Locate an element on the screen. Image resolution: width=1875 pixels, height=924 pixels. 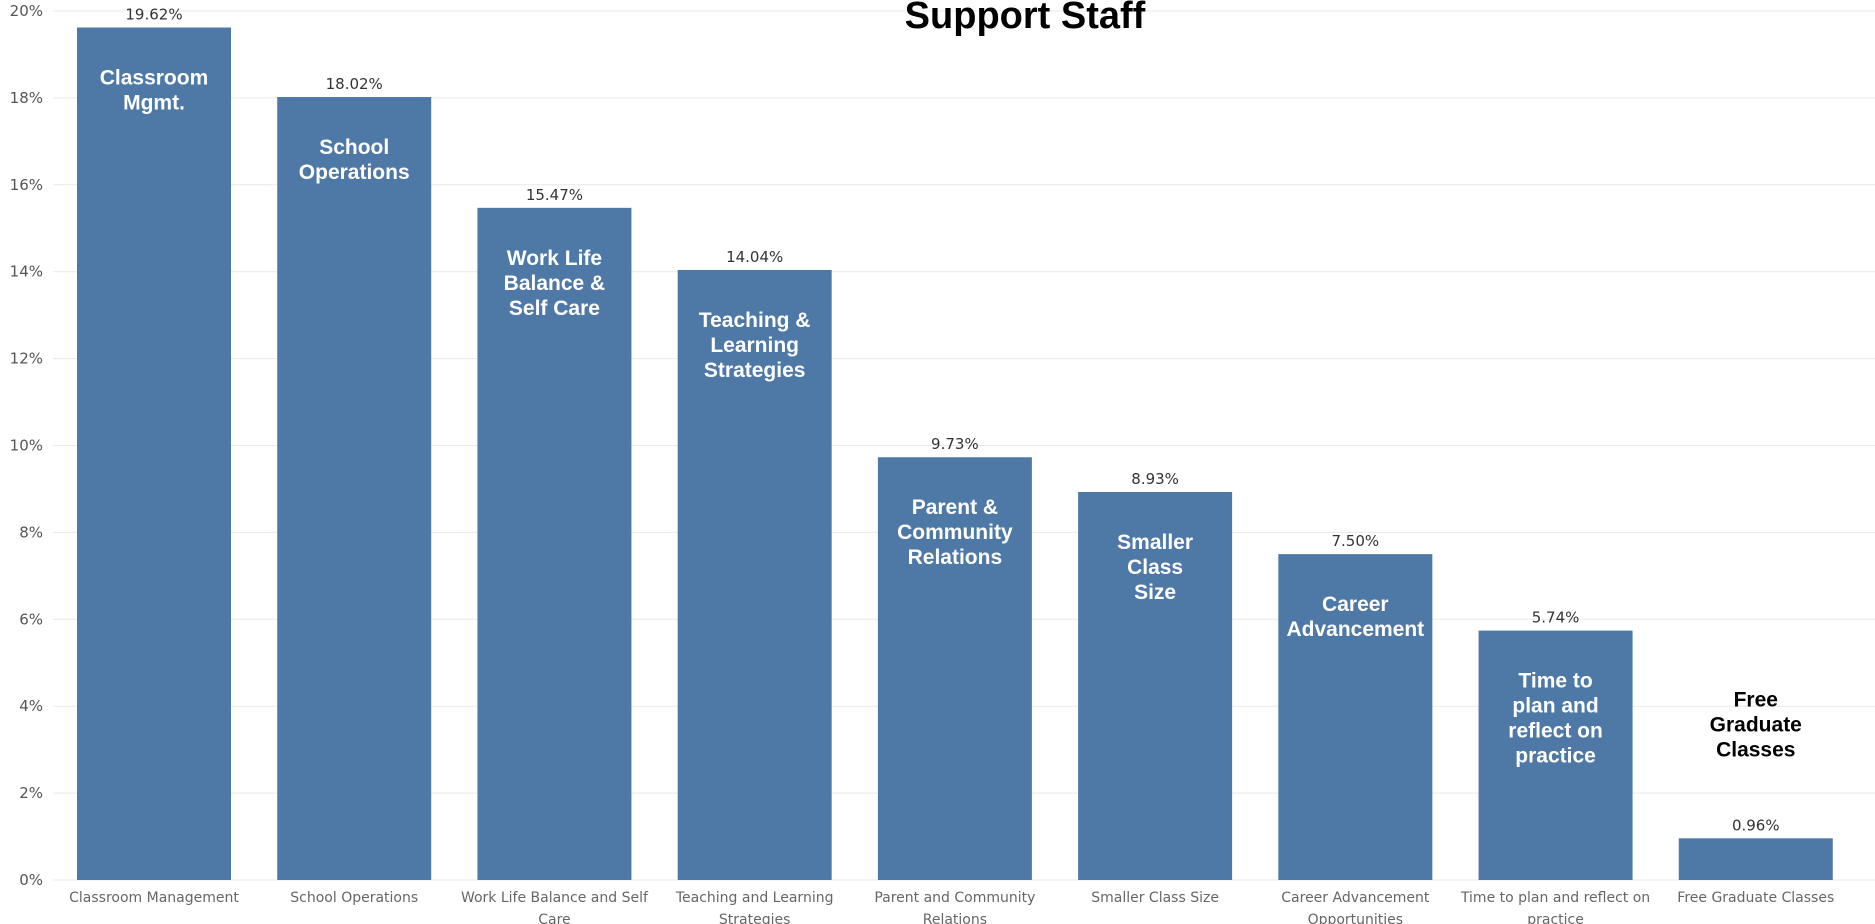
bar-annotation-line: School is located at coordinates (354, 147).